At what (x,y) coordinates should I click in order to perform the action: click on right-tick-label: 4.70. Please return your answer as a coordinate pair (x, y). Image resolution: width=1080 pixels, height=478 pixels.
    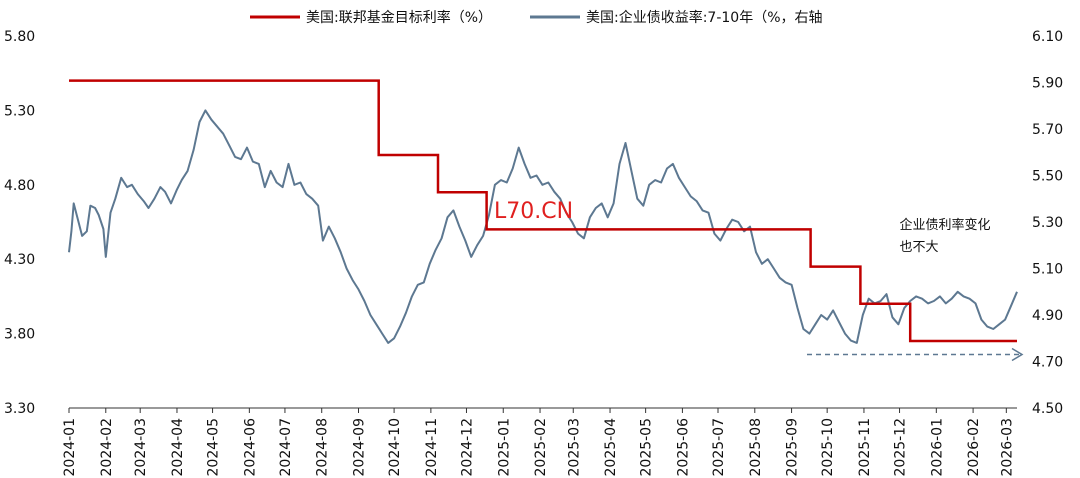
    Looking at the image, I should click on (1047, 363).